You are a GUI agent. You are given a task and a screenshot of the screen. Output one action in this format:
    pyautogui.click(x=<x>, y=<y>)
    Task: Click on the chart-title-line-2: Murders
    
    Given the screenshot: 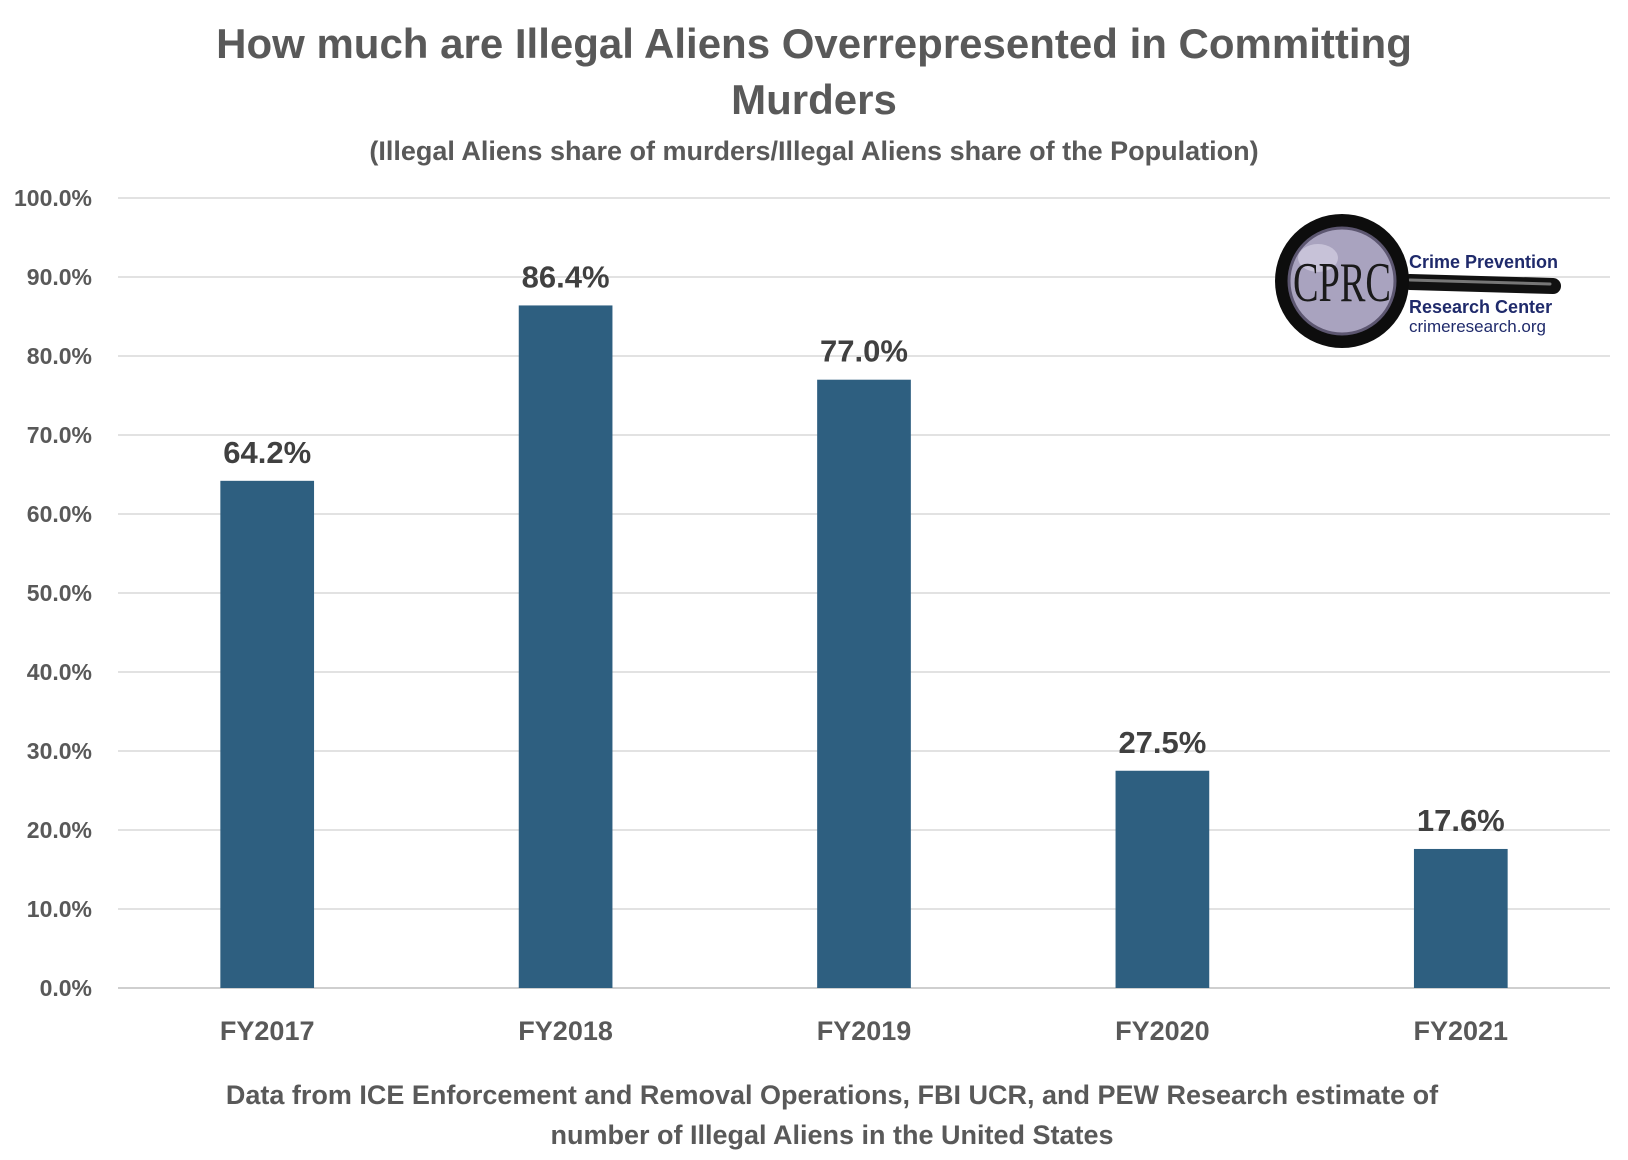 What is the action you would take?
    pyautogui.click(x=814, y=99)
    